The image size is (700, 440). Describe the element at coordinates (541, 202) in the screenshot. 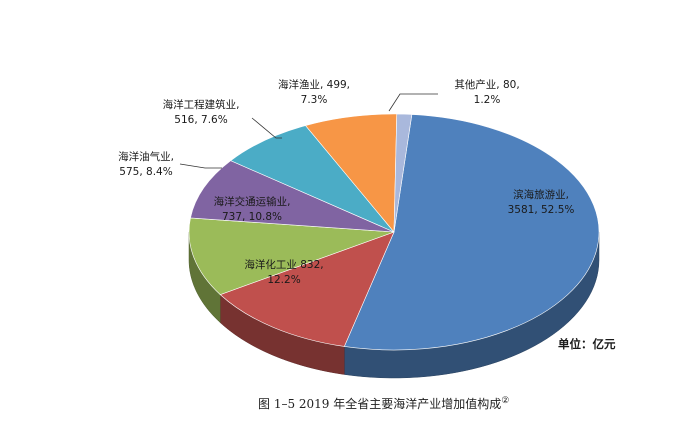

I see `data-label-0: 滨海旅游业, 3581, 52.5%` at that location.